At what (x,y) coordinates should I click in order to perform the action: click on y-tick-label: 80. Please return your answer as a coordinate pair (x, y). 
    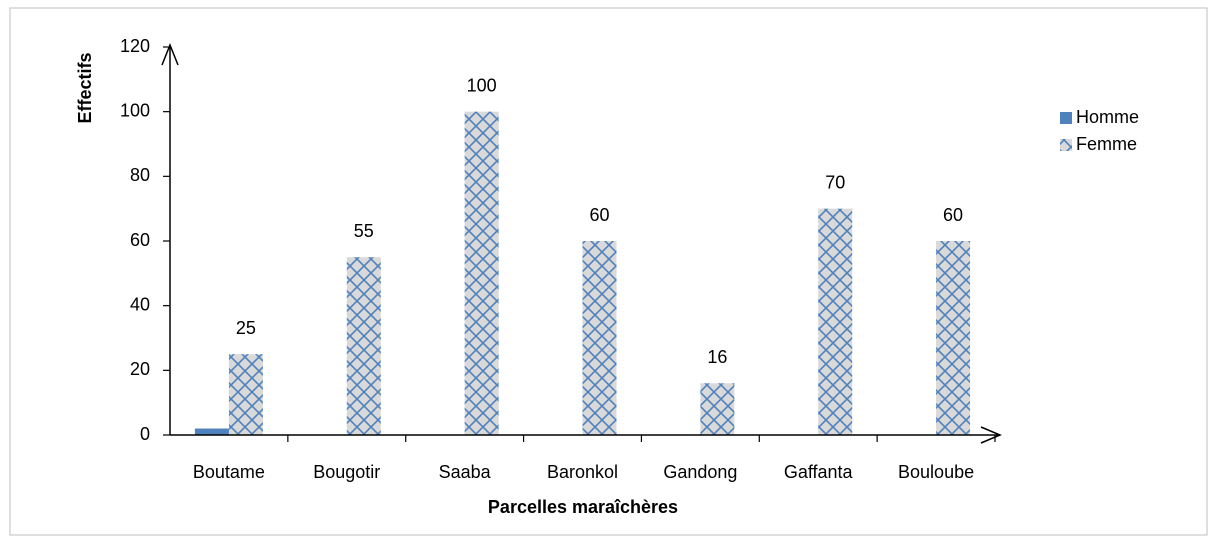
    Looking at the image, I should click on (140, 175).